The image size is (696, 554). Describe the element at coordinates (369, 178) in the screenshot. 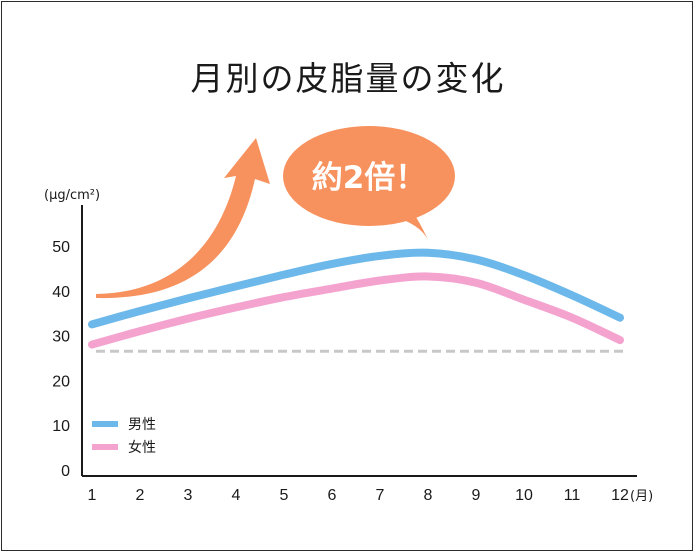

I see `annotation-text: 約2倍！` at that location.